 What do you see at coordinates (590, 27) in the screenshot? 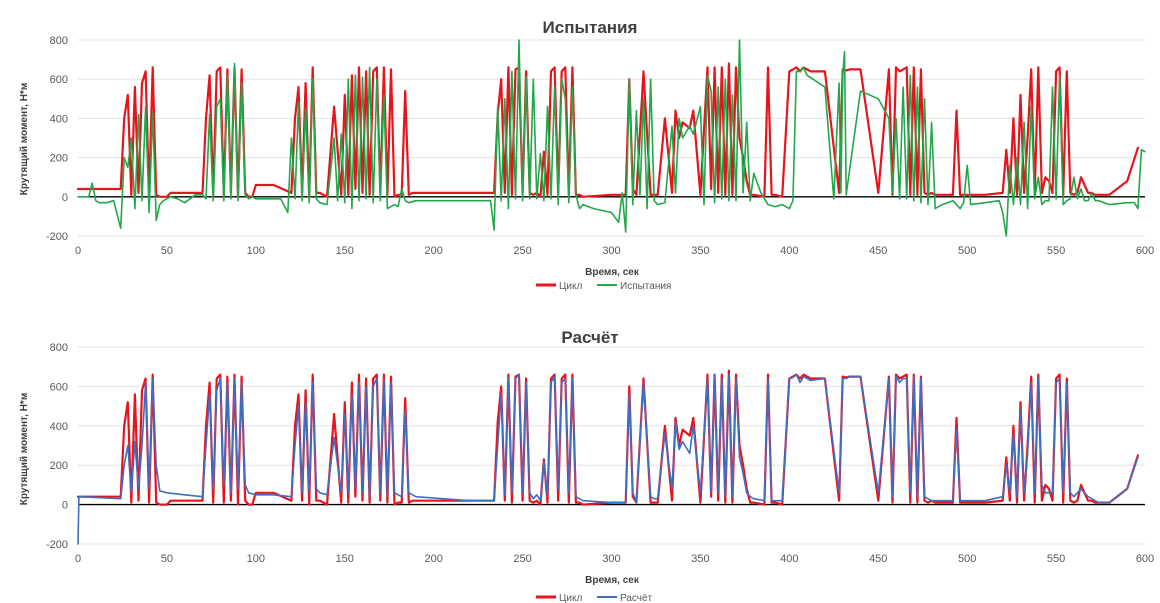
I see `chart-title: Испытания` at bounding box center [590, 27].